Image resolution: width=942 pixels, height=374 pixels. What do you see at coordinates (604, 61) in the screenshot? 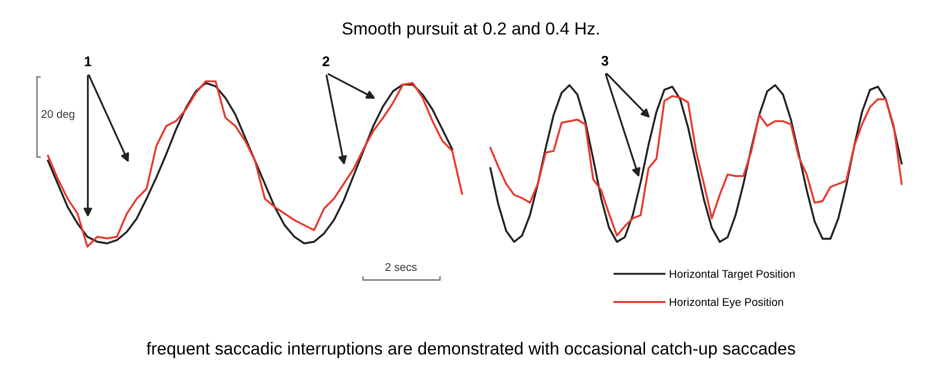
I see `text: 3` at bounding box center [604, 61].